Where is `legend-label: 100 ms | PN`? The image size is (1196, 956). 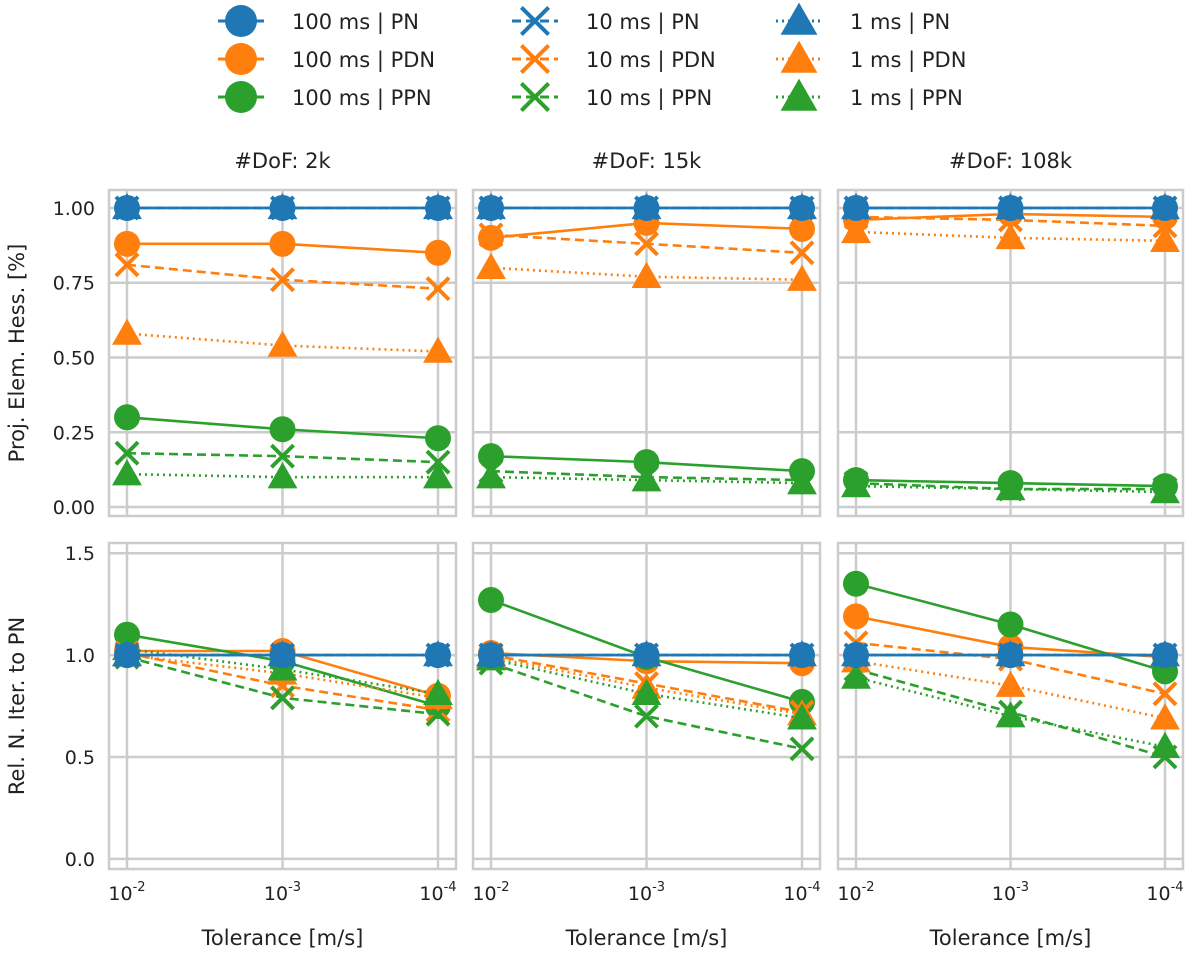
legend-label: 100 ms | PN is located at coordinates (355, 22).